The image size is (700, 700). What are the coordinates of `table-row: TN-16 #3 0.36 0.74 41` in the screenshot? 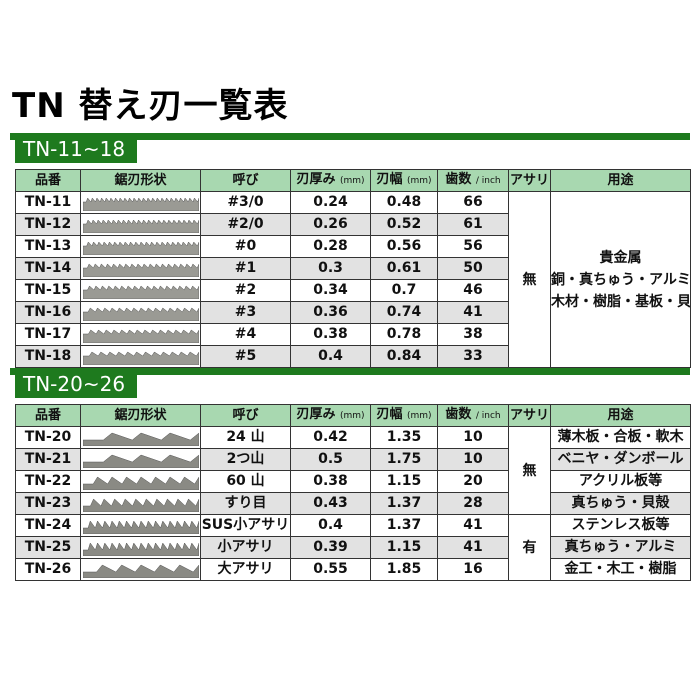 It's located at (353, 312).